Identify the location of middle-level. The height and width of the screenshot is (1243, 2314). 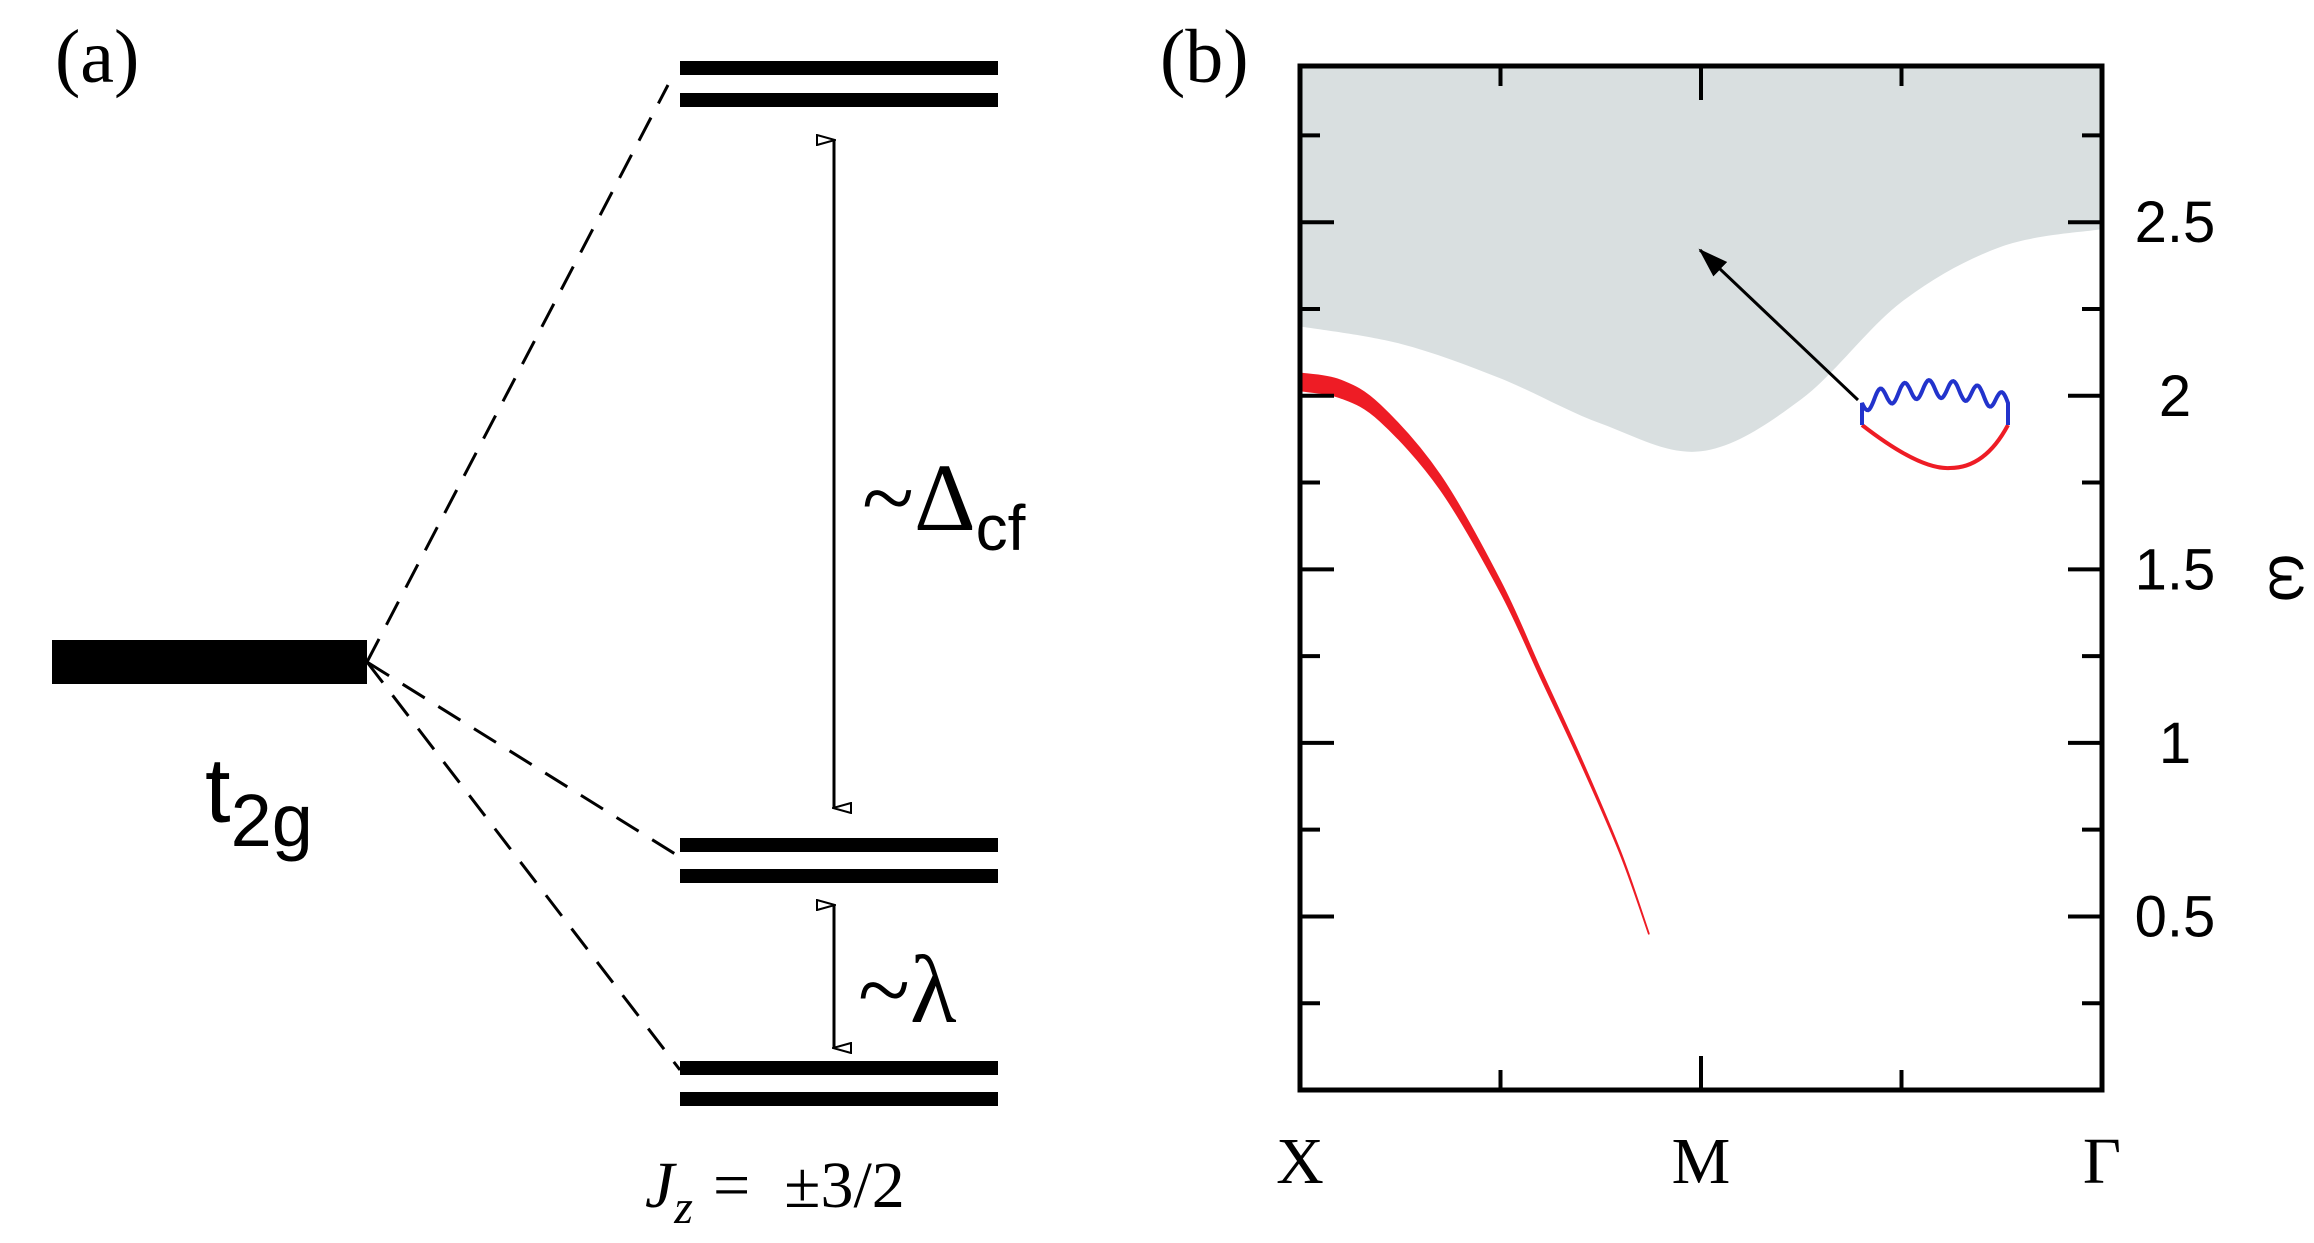
(839, 860).